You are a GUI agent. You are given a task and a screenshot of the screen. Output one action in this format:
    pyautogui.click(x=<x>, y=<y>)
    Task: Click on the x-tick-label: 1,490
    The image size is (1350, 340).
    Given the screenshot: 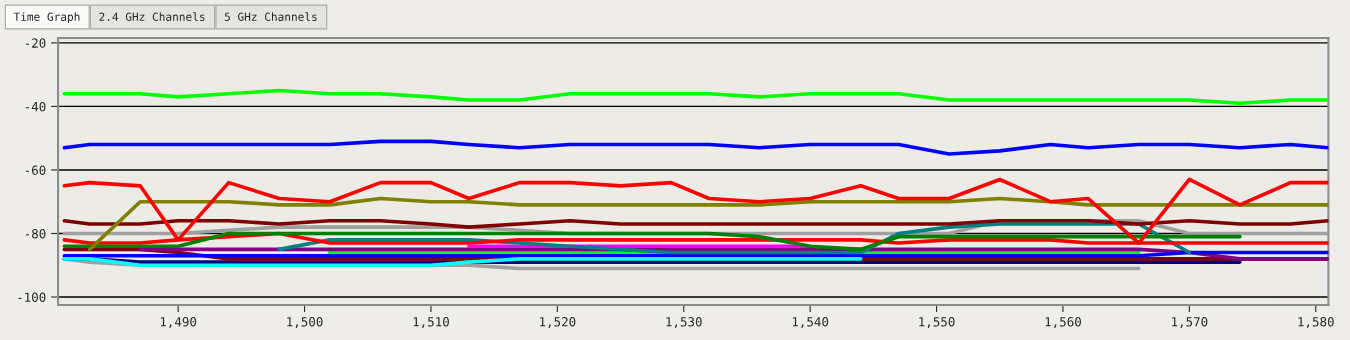 What is the action you would take?
    pyautogui.click(x=178, y=323)
    